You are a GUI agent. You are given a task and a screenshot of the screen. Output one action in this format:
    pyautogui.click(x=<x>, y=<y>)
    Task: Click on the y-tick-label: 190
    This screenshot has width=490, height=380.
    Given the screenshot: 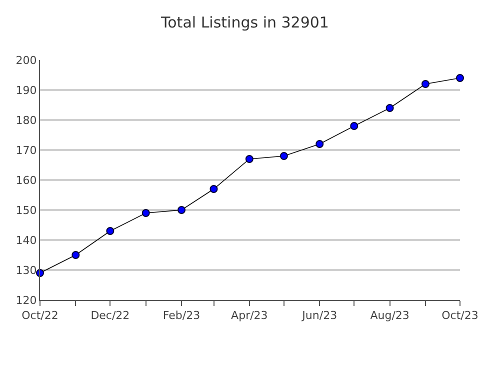 What is the action you would take?
    pyautogui.click(x=26, y=90)
    